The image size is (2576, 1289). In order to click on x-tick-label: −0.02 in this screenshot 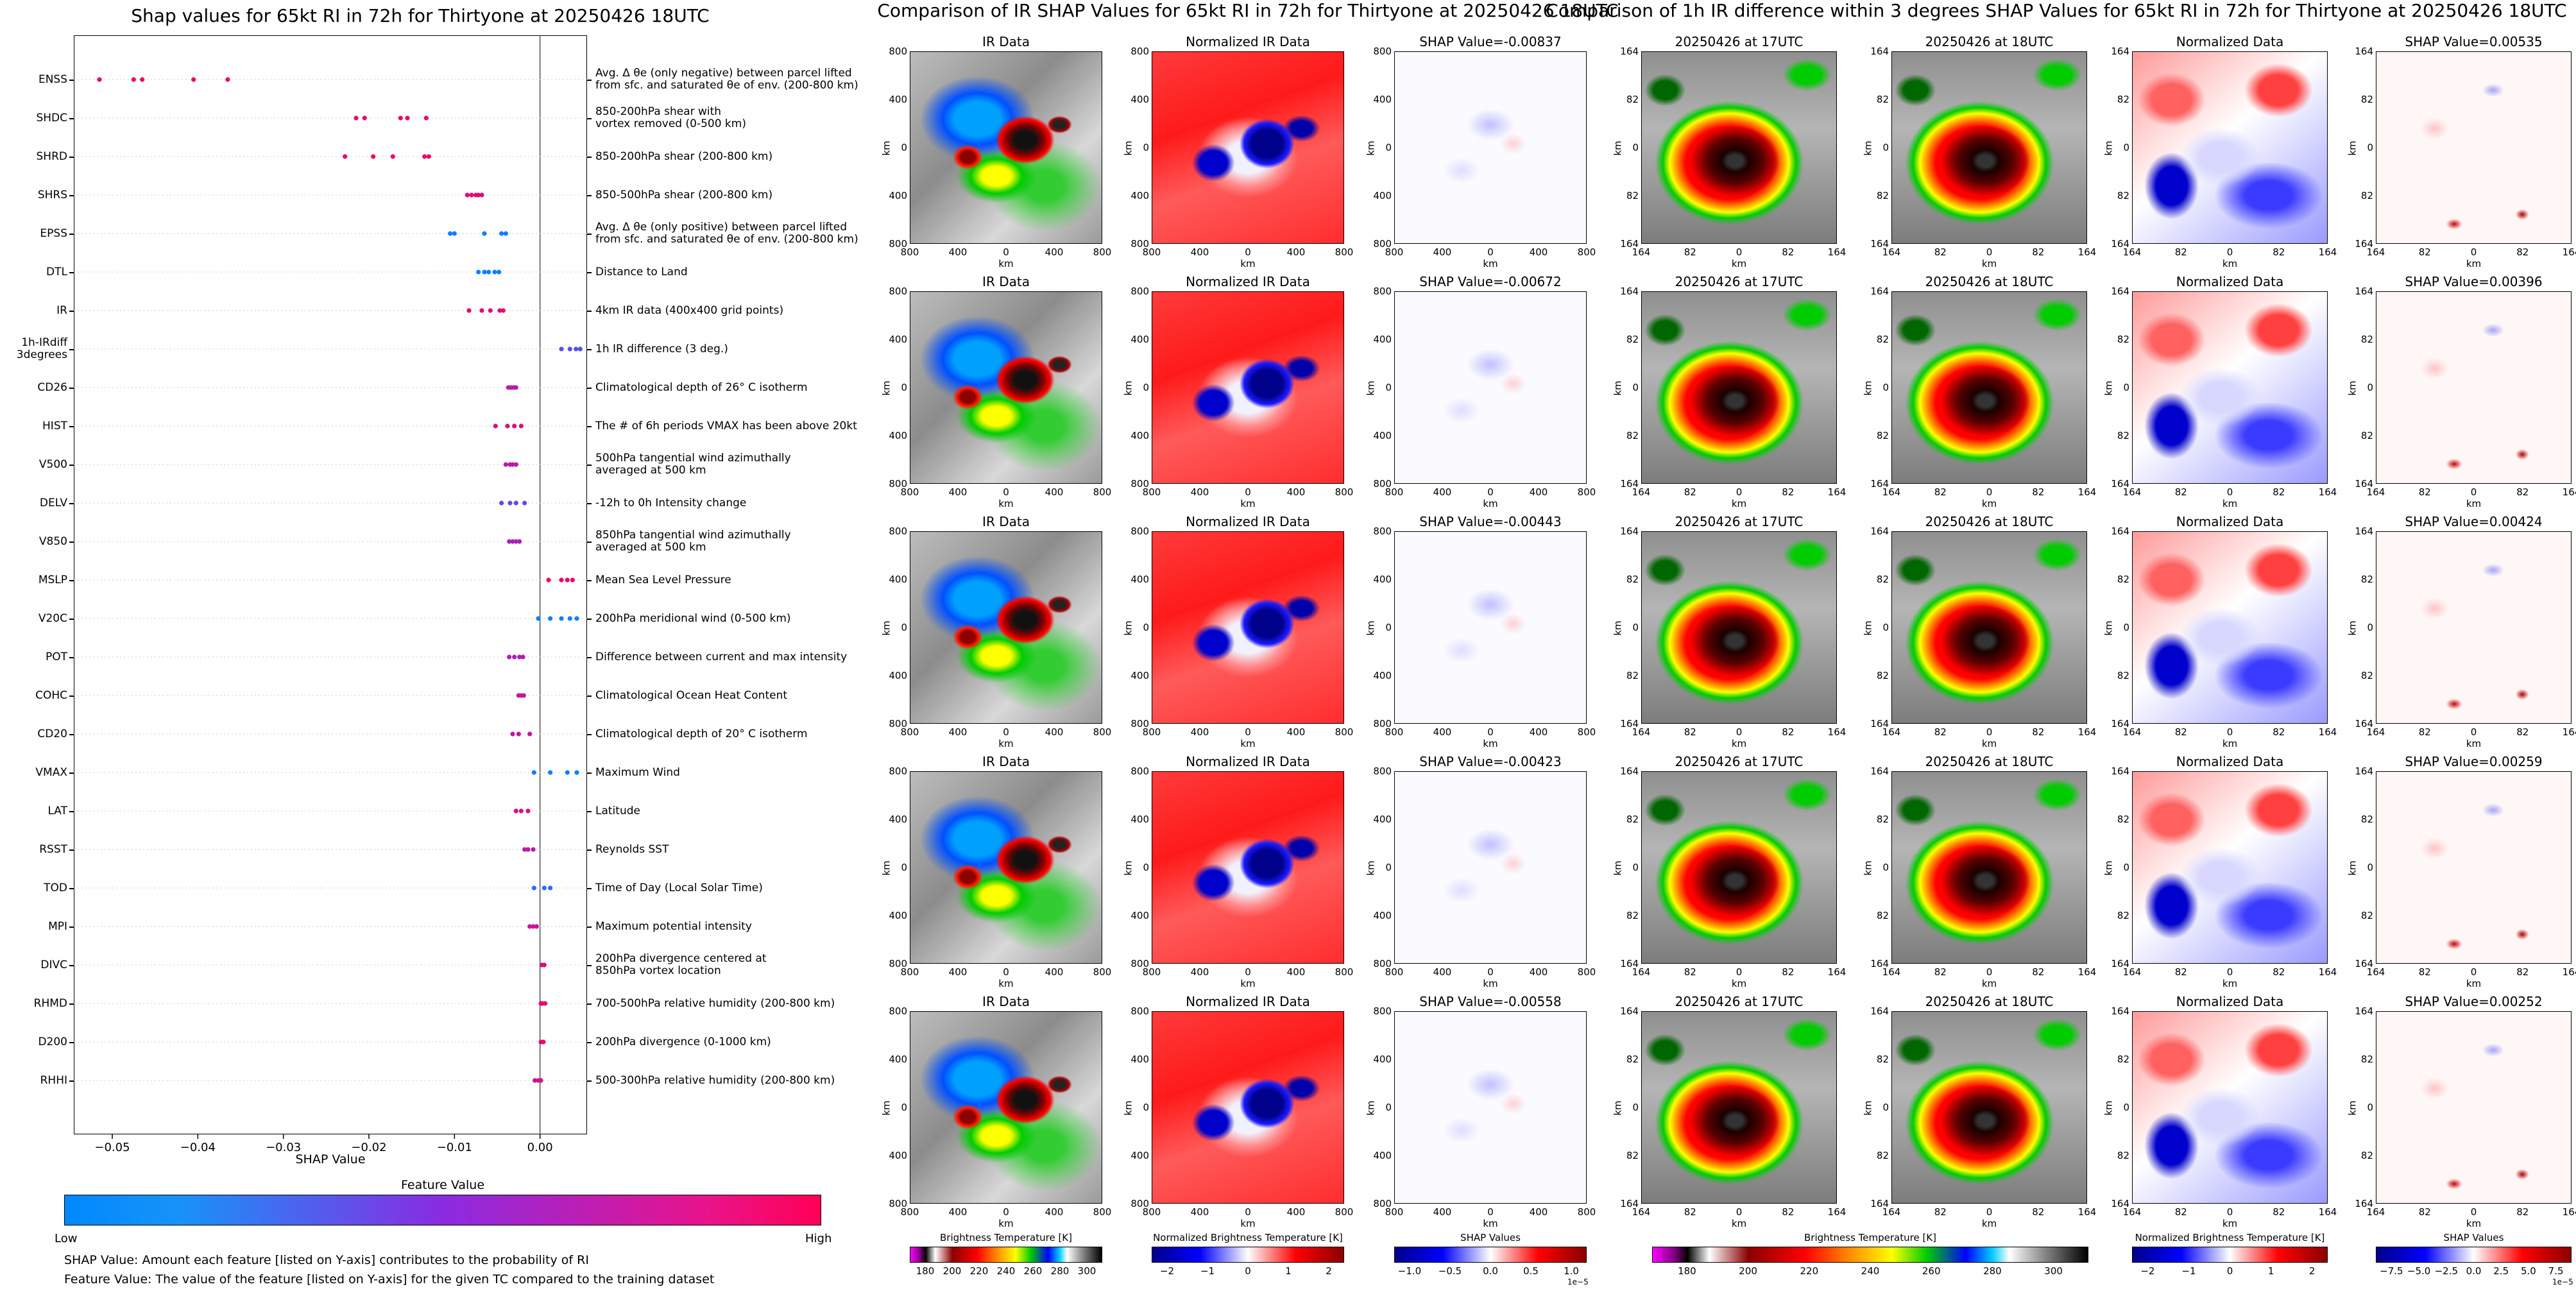, I will do `click(369, 1147)`.